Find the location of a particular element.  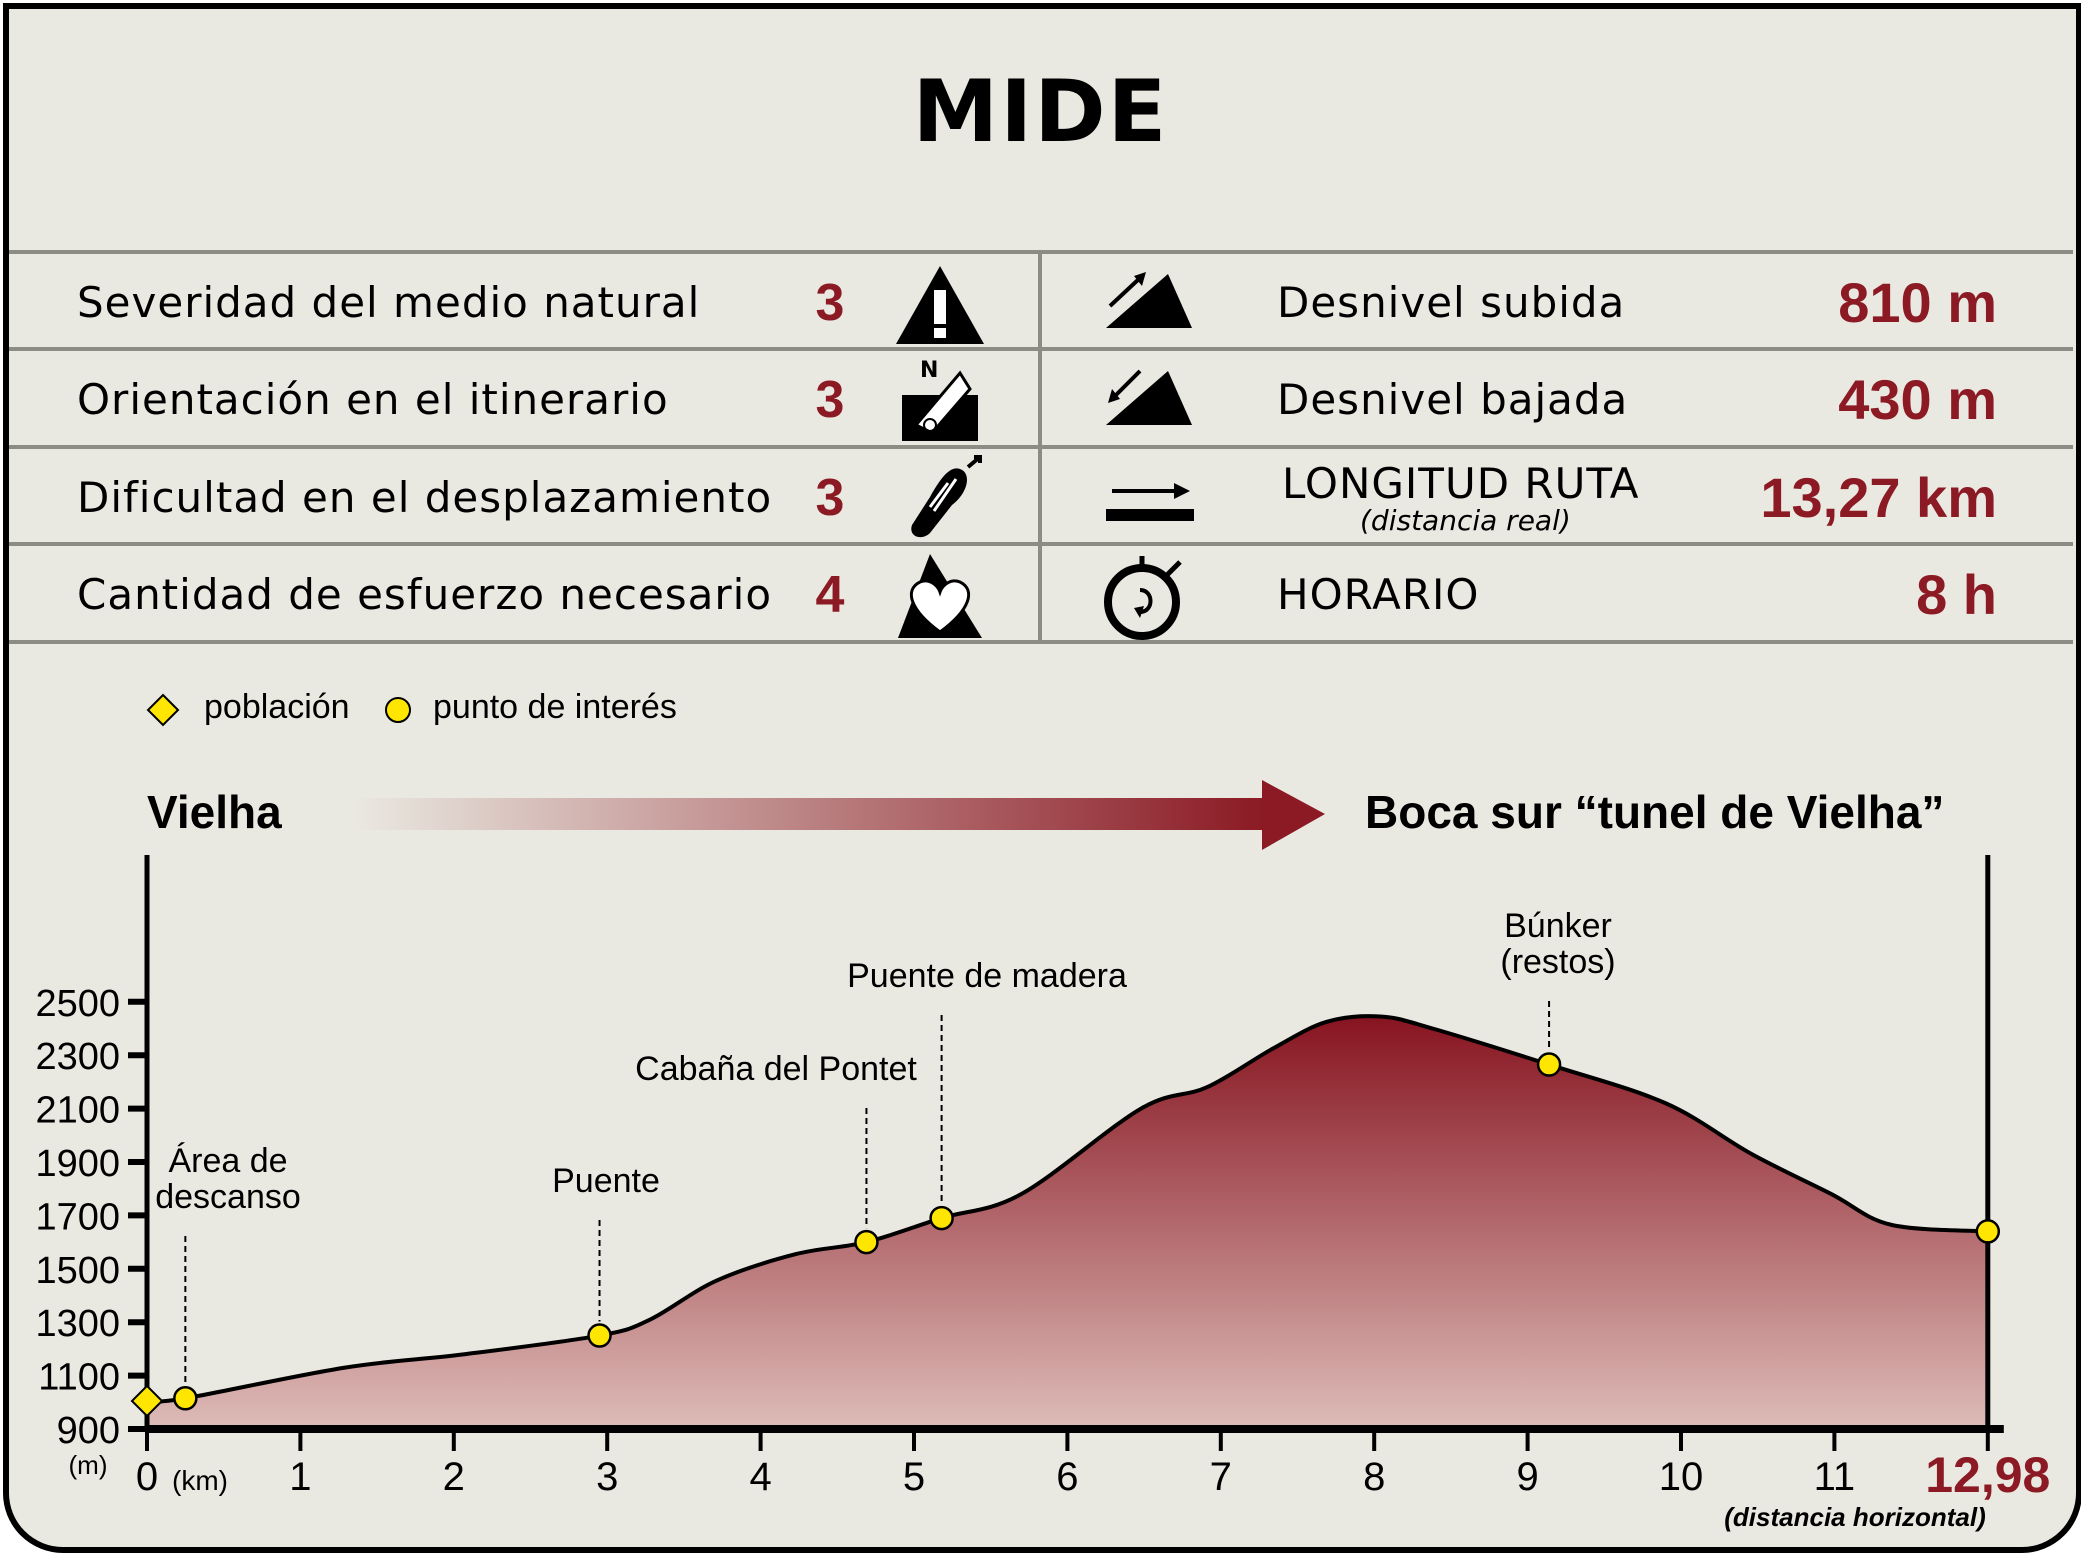

y-tick-label: 1900 is located at coordinates (77, 1164).